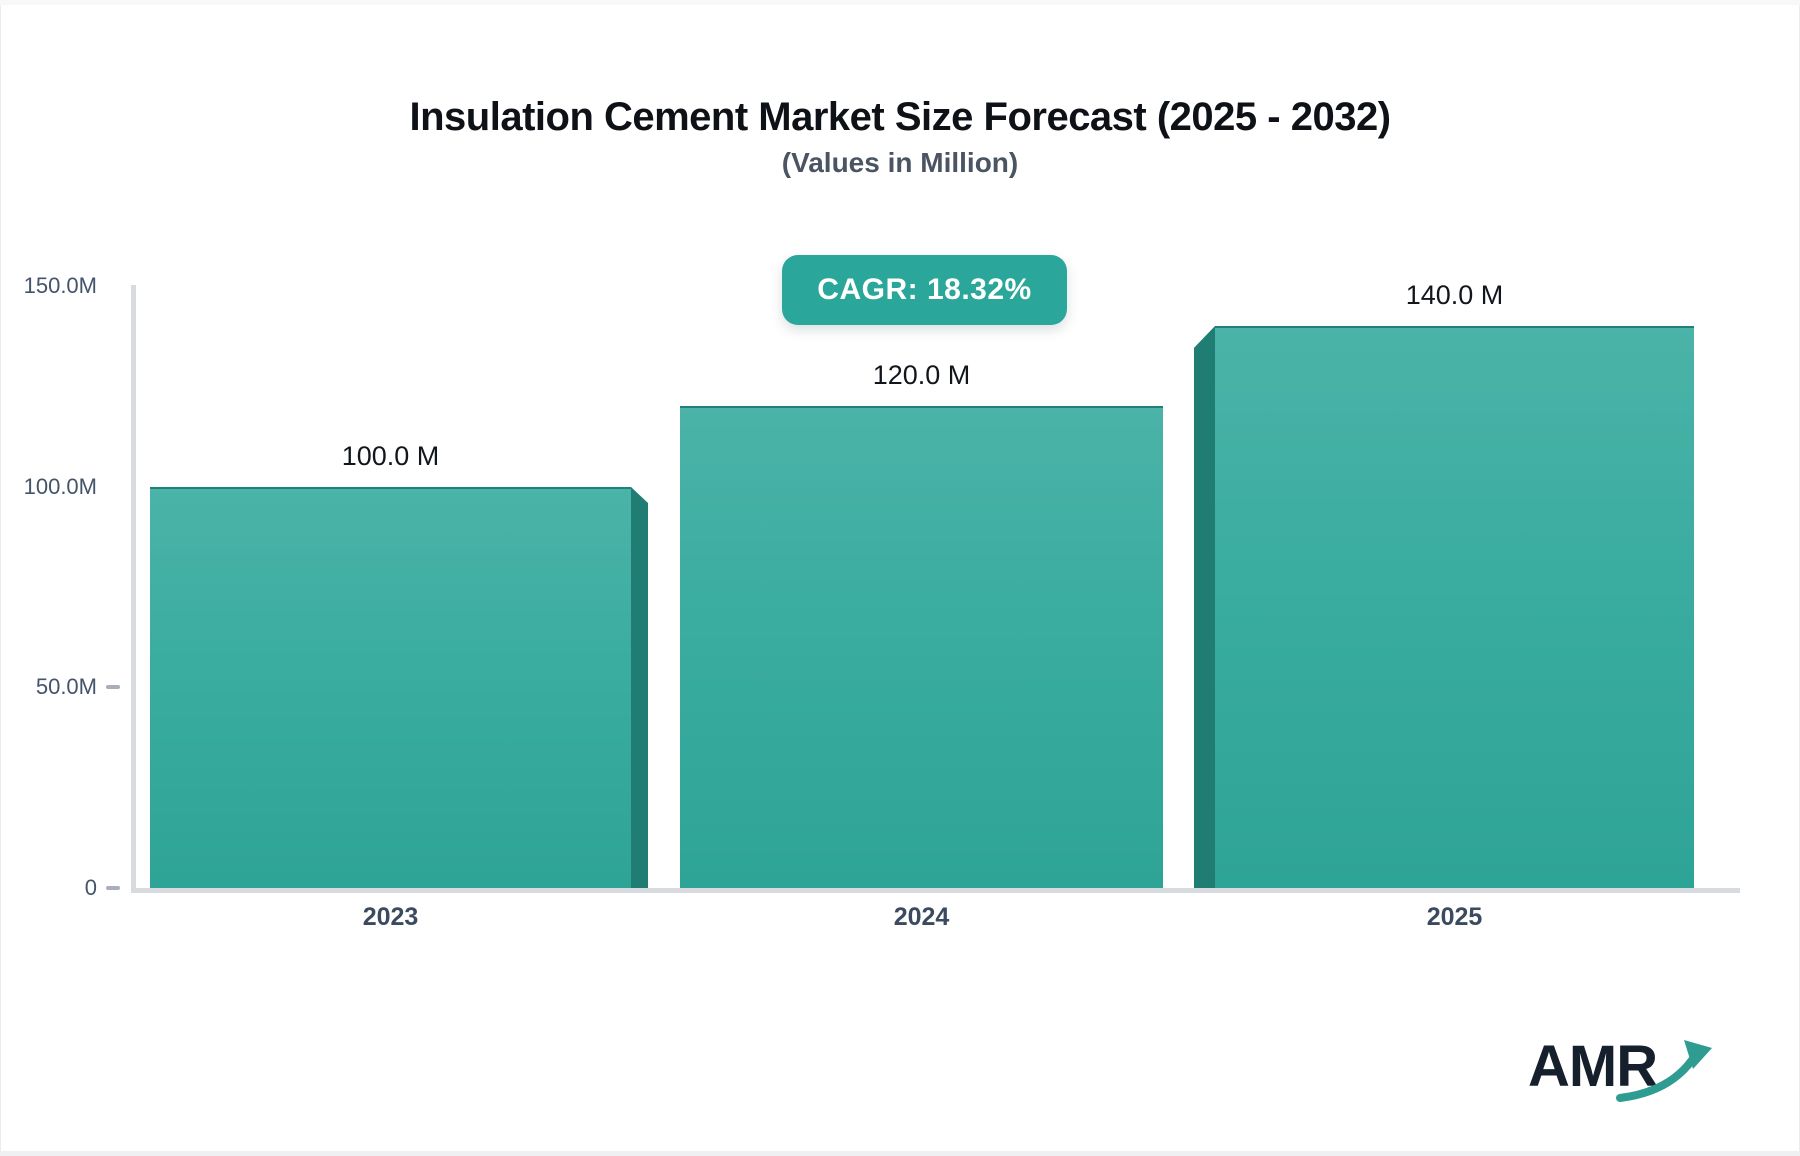  Describe the element at coordinates (921, 917) in the screenshot. I see `x-axis-label: 2024` at that location.